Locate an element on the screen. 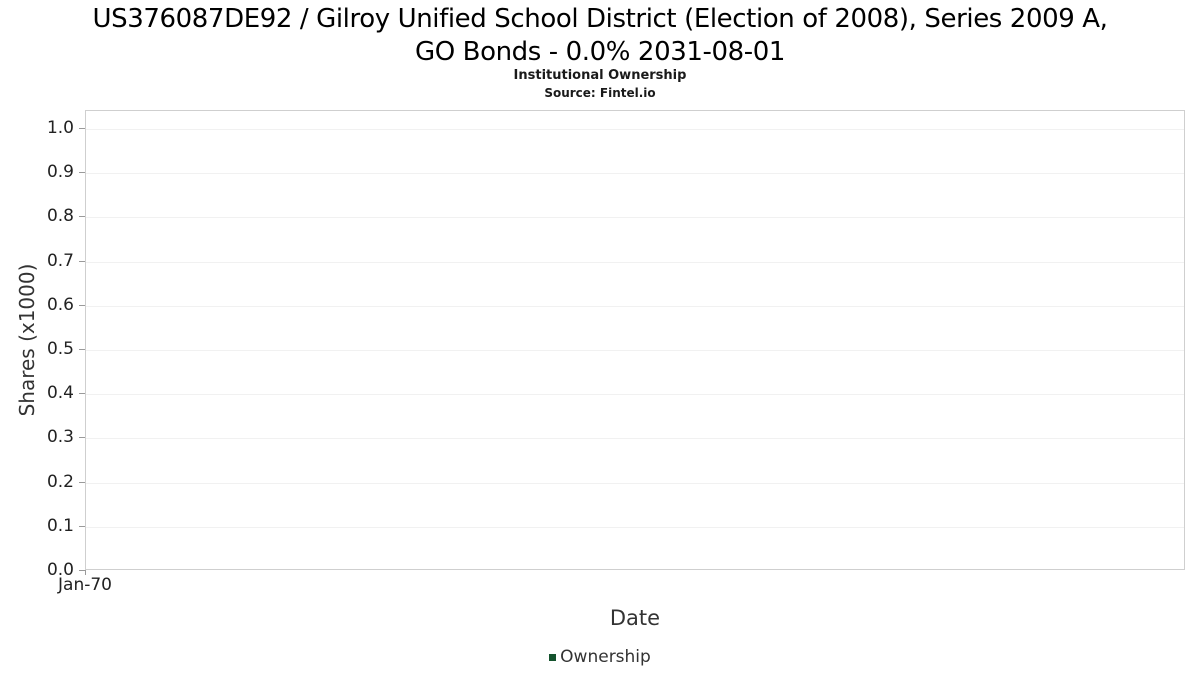 The width and height of the screenshot is (1200, 675). x-axis-tick-mark is located at coordinates (85, 572).